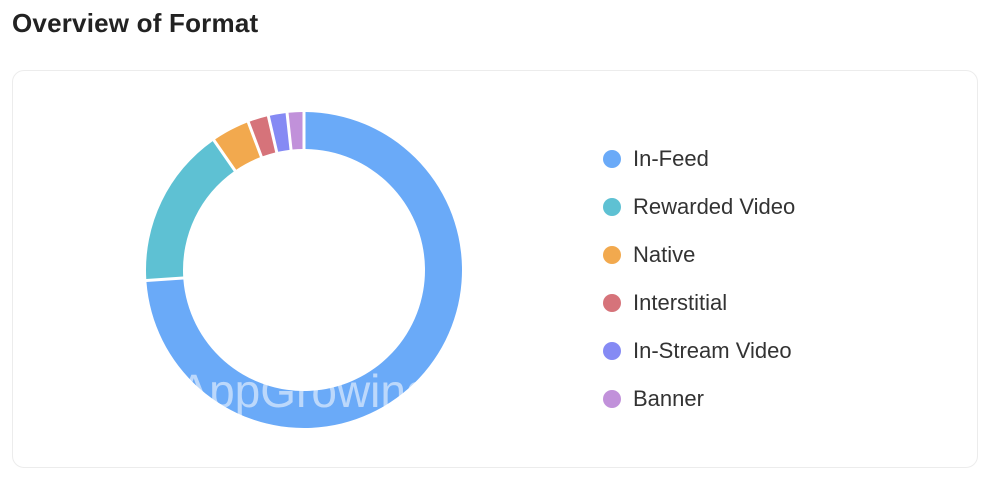  What do you see at coordinates (190, 210) in the screenshot?
I see `slice-rewarded-video` at bounding box center [190, 210].